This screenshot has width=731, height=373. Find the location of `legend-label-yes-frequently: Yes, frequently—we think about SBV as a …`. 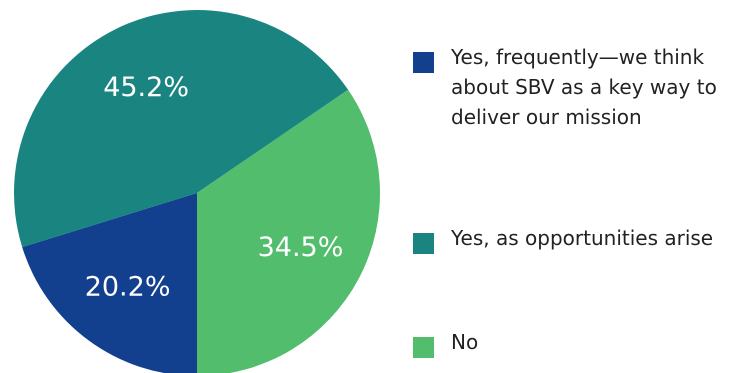

legend-label-yes-frequently: Yes, frequently—we think about SBV as a … is located at coordinates (584, 87).